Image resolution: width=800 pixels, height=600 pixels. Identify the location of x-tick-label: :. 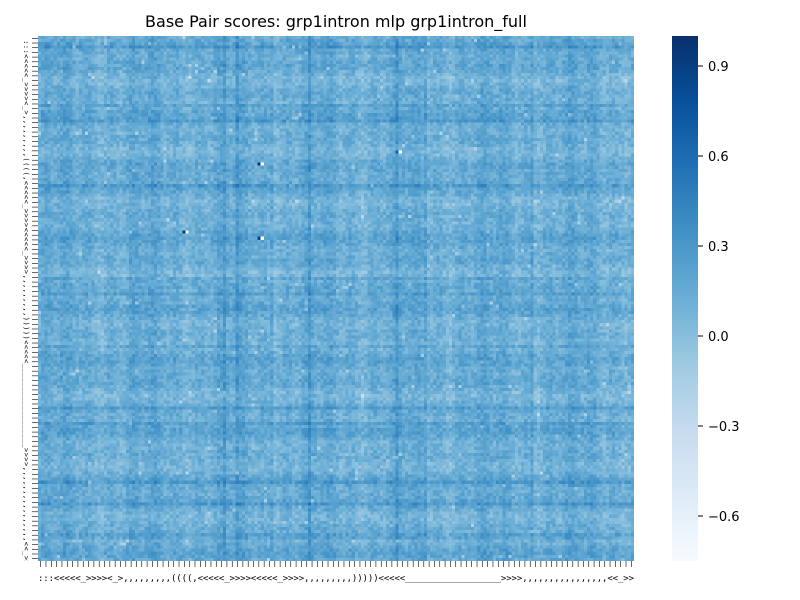
(40, 579).